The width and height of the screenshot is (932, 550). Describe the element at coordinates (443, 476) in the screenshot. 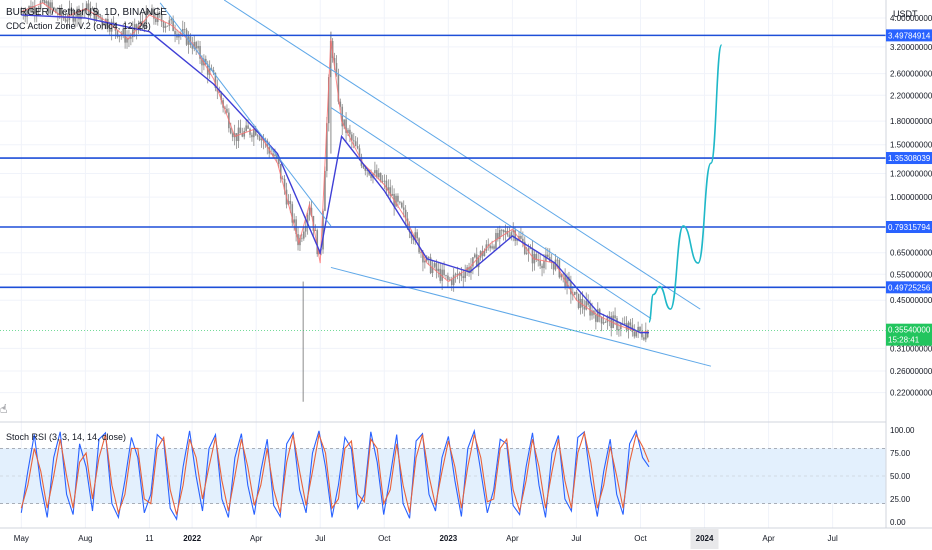

I see `stoch-band-lines` at that location.